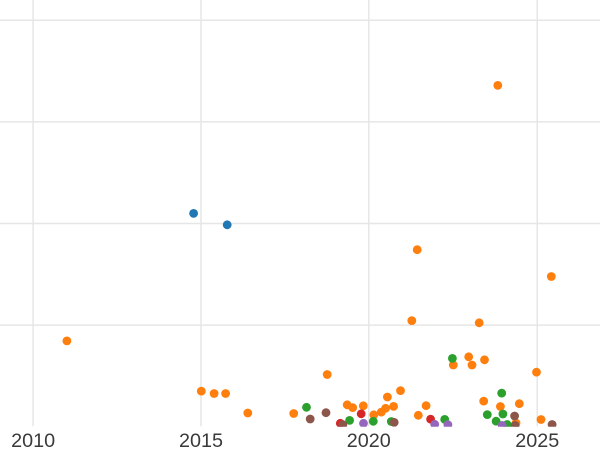 This screenshot has width=600, height=450. Describe the element at coordinates (537, 440) in the screenshot. I see `svg-text: 2025` at that location.